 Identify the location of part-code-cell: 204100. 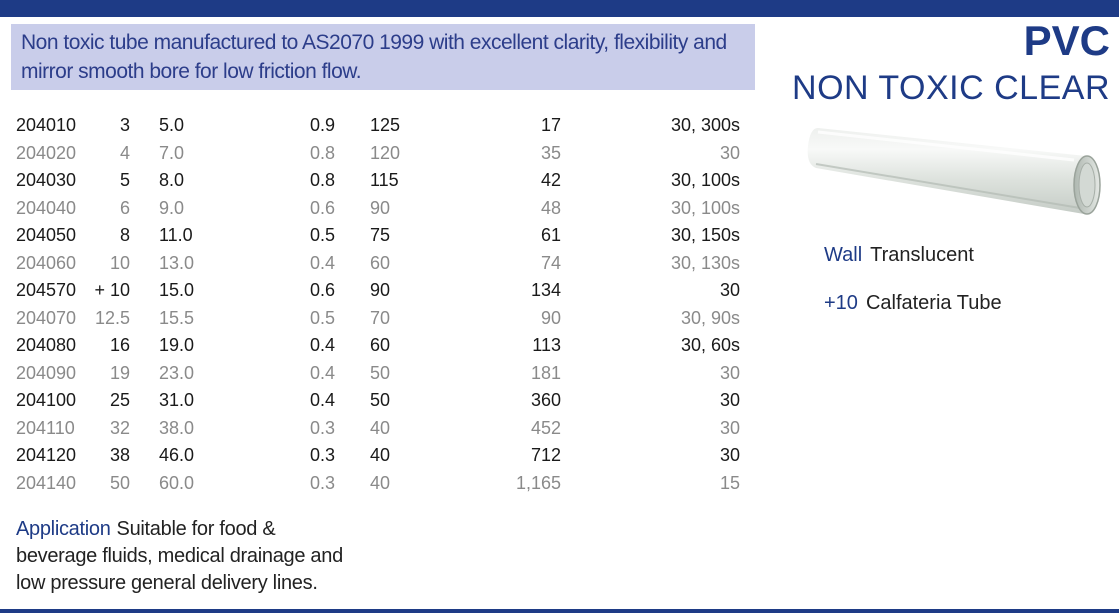
(46, 400).